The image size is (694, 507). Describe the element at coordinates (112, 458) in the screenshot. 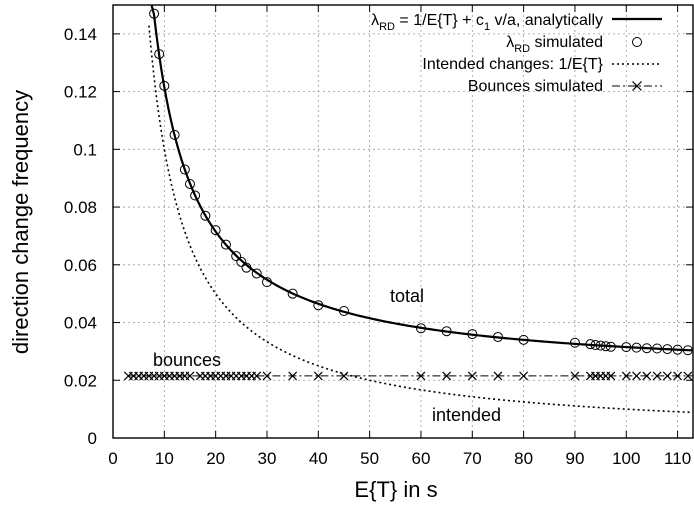

I see `x-tick-label: 0` at that location.